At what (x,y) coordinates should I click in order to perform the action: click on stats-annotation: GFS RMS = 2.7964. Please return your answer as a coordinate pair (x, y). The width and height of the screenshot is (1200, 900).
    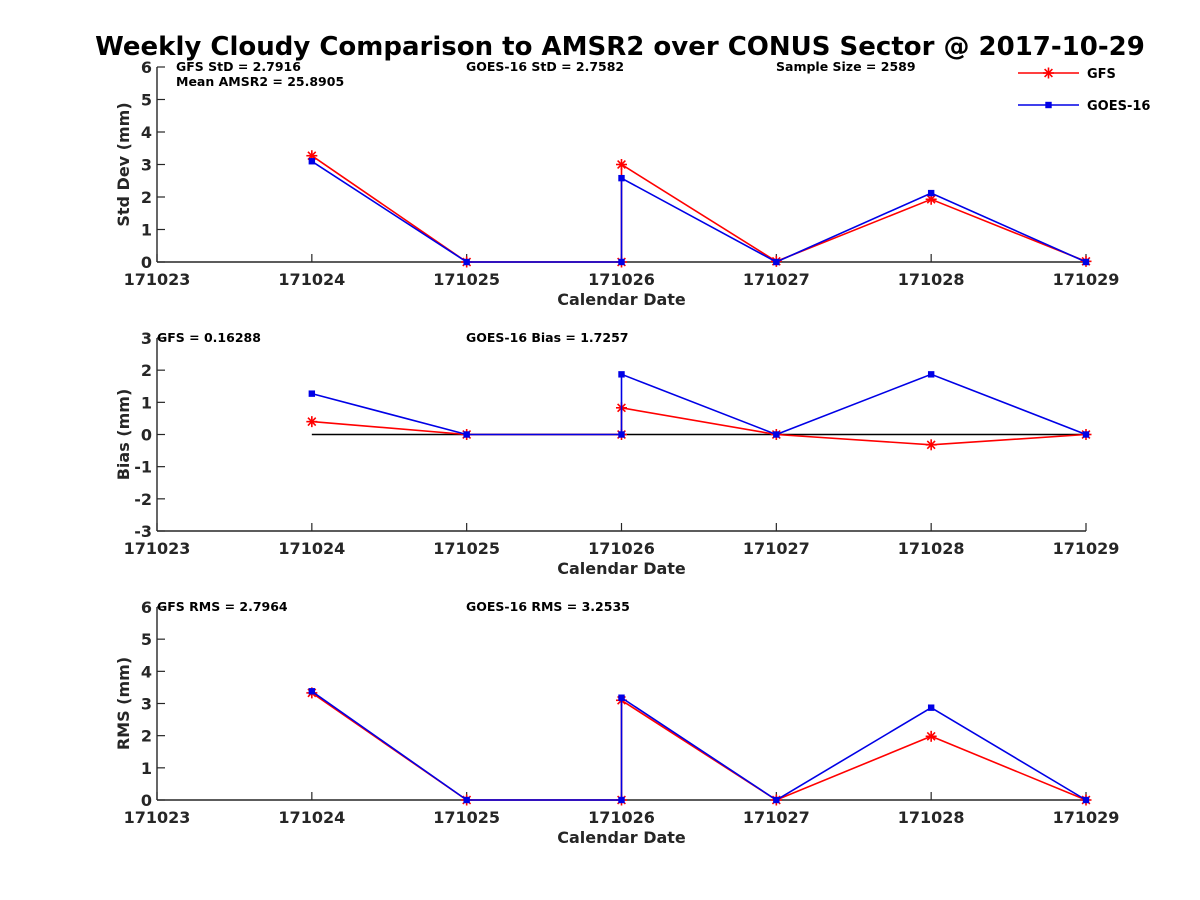
    Looking at the image, I should click on (222, 606).